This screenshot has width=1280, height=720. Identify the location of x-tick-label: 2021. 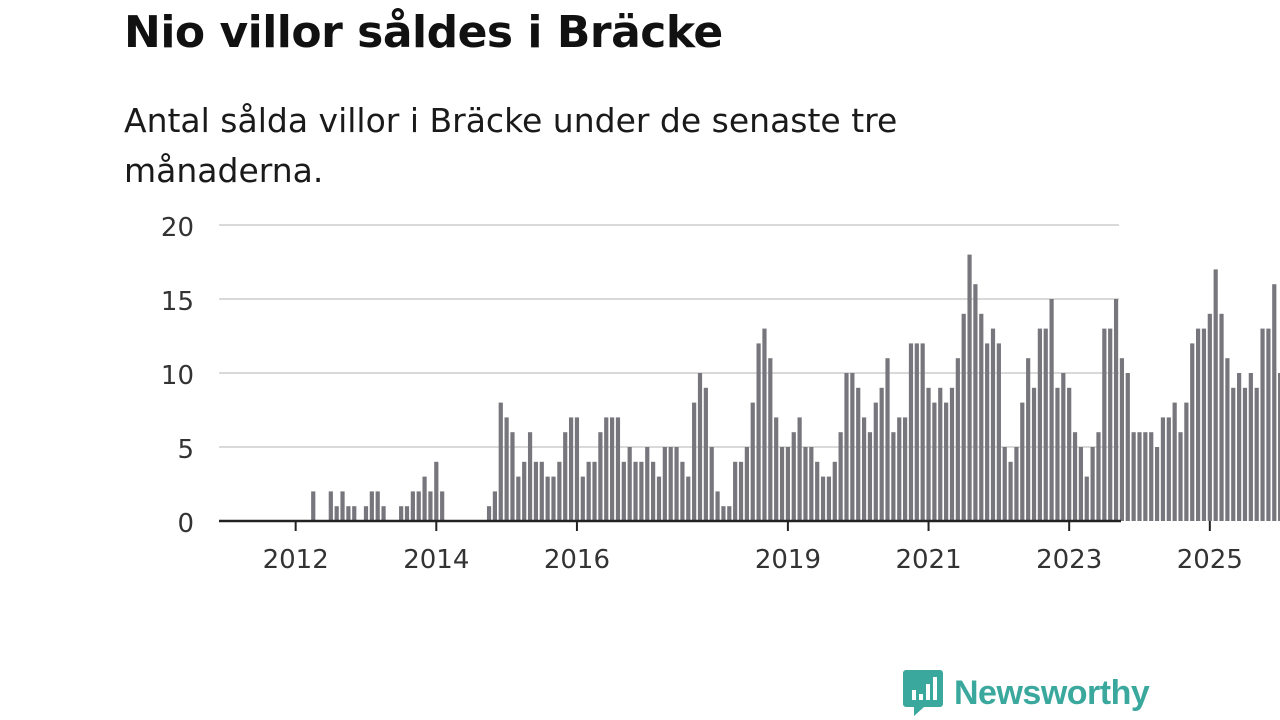
(928, 560).